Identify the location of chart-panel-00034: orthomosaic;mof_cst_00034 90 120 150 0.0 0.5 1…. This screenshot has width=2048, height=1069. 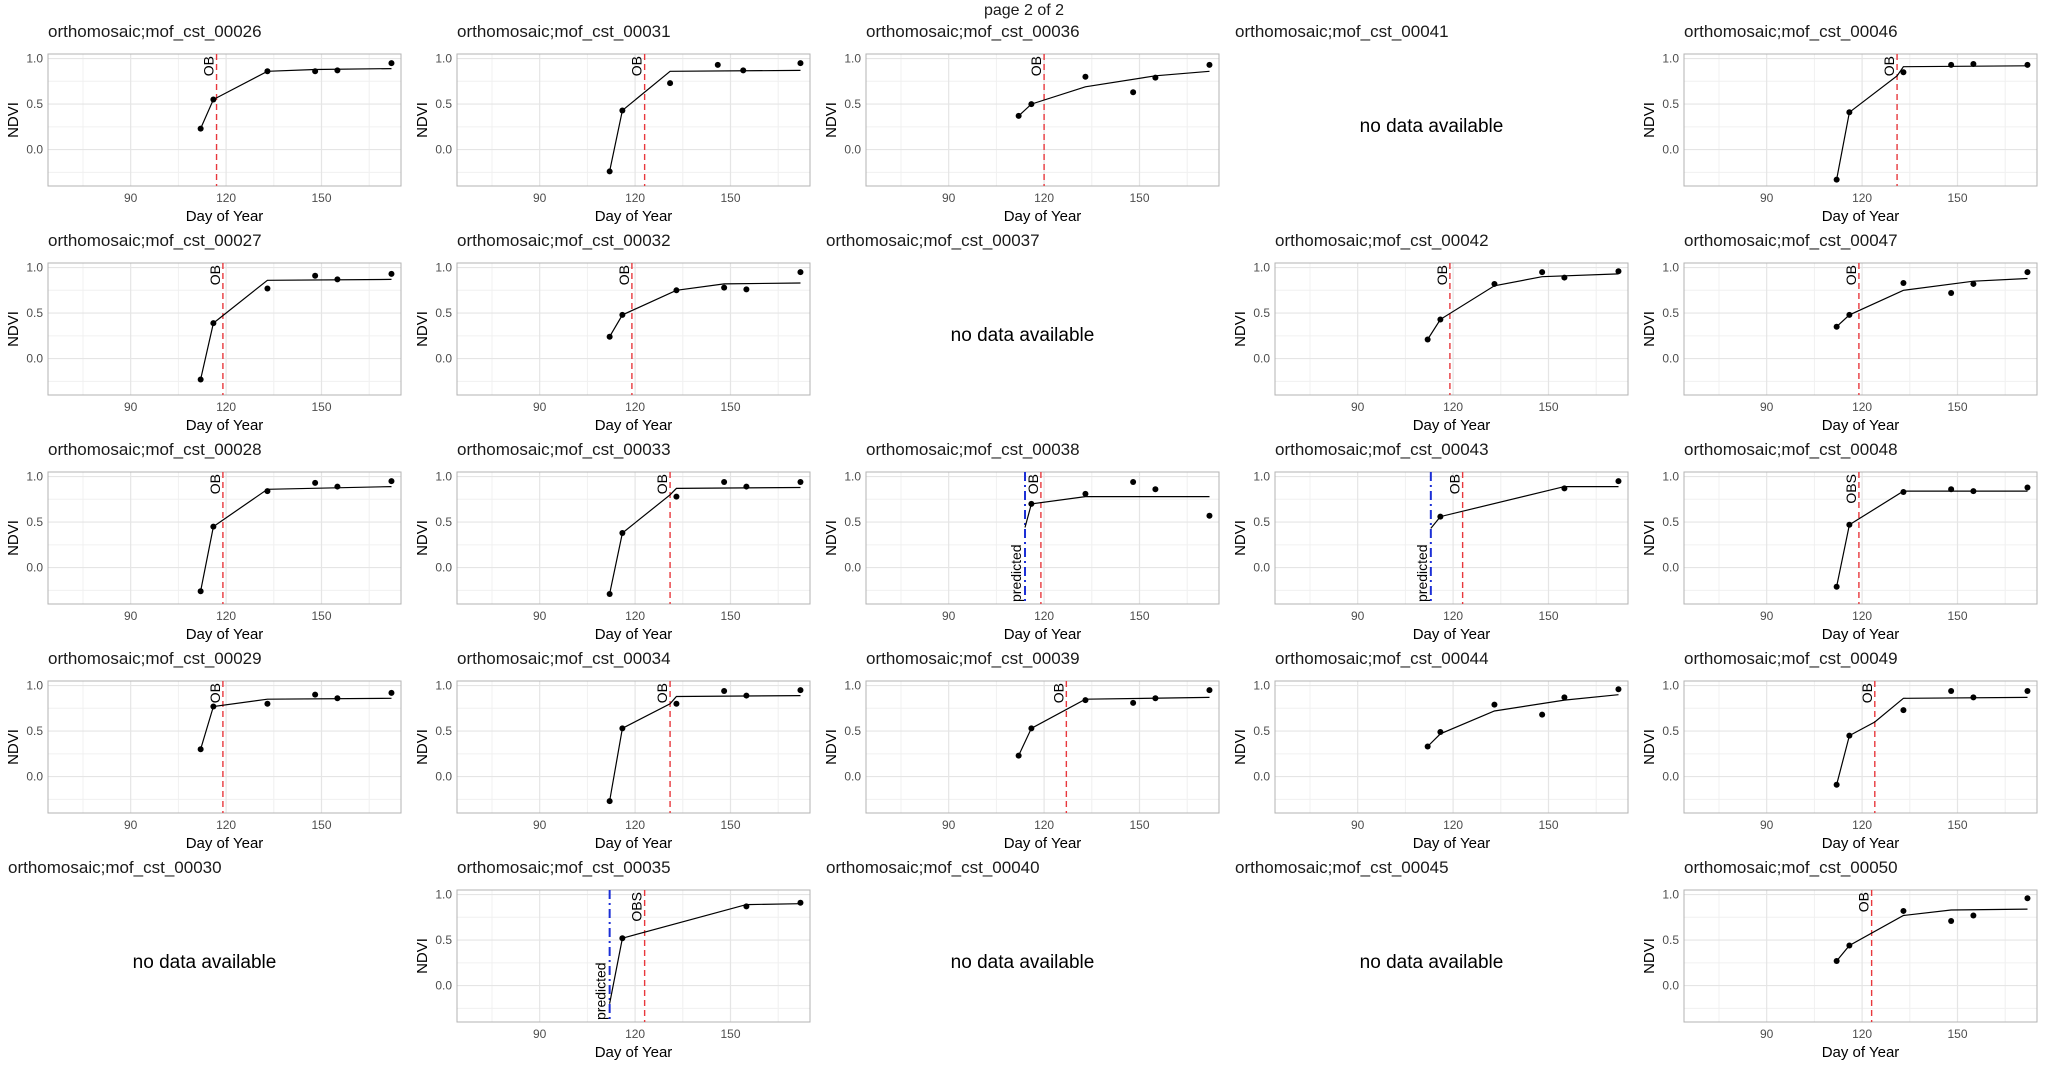
(613, 749).